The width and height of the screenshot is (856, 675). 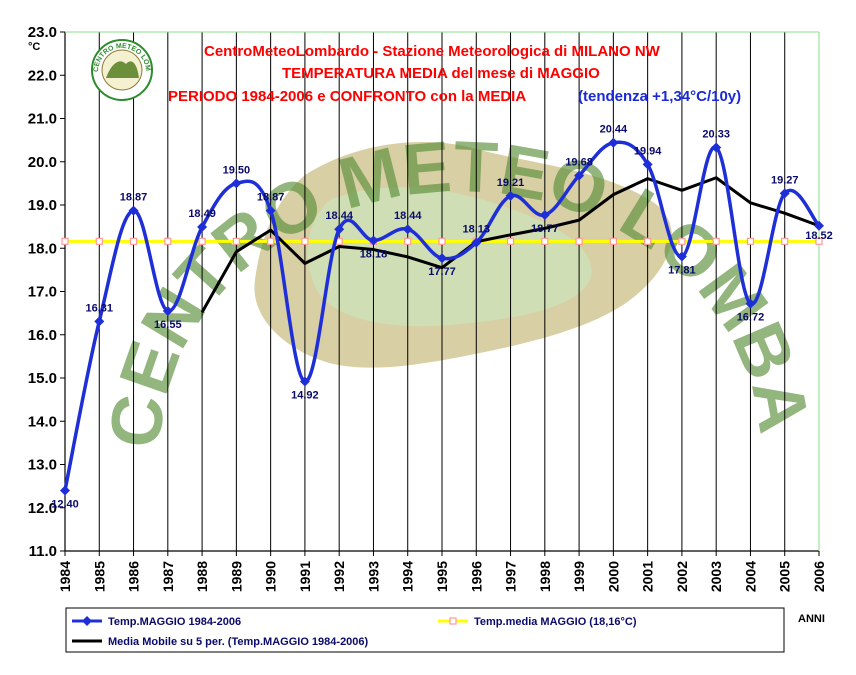 What do you see at coordinates (65, 576) in the screenshot?
I see `x-tick-label: 1984` at bounding box center [65, 576].